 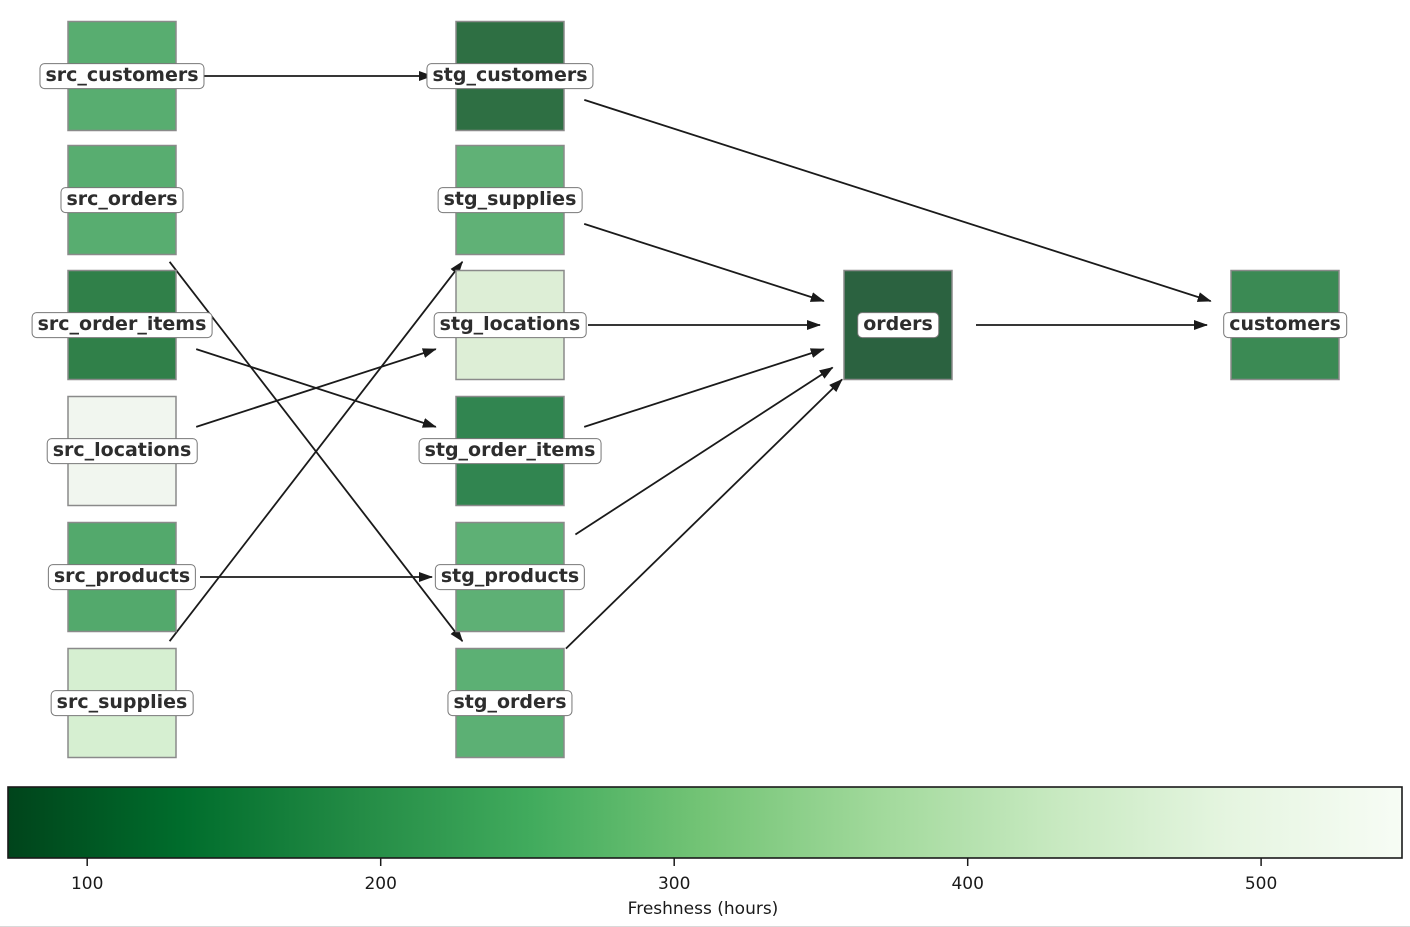 What do you see at coordinates (510, 577) in the screenshot?
I see `node-stg_products` at bounding box center [510, 577].